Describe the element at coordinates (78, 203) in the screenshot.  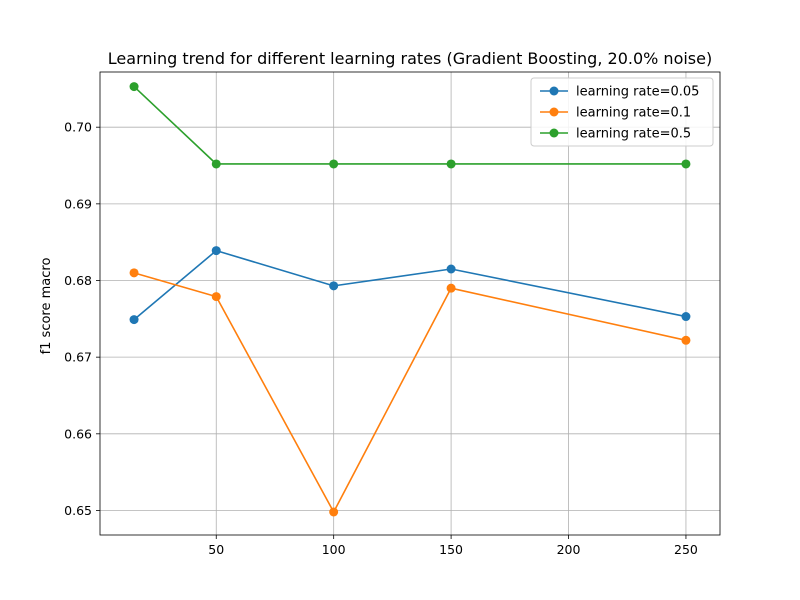
I see `y-tick-label: 0.69` at that location.